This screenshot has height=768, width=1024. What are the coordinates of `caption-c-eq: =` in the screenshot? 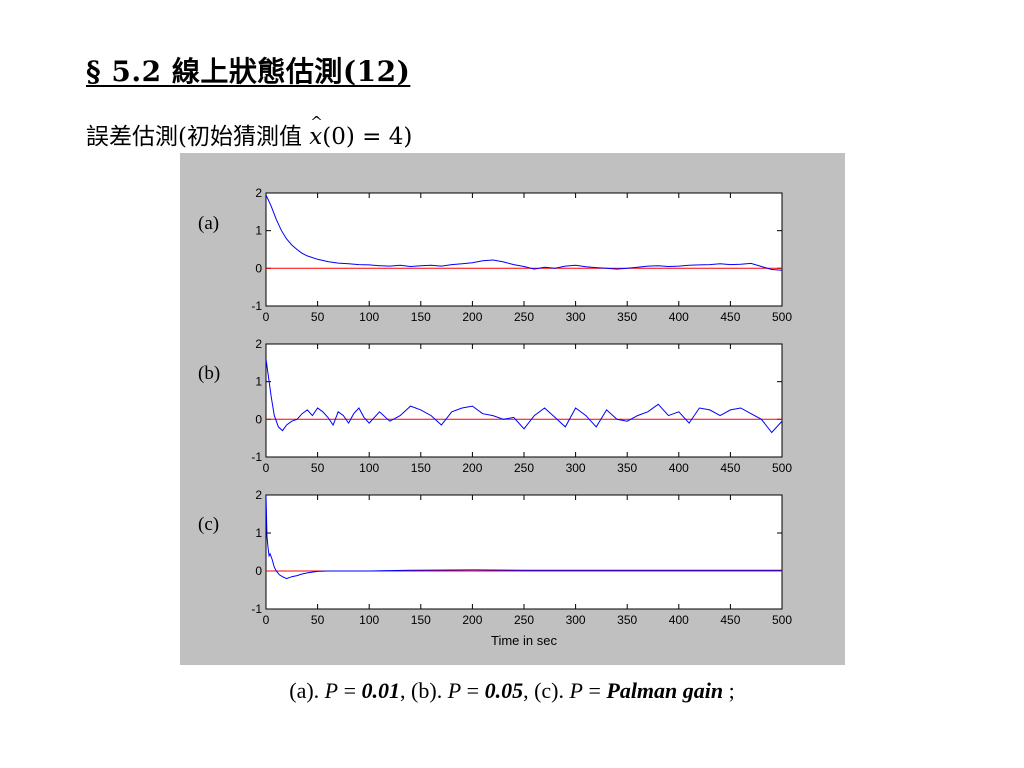 It's located at (594, 690).